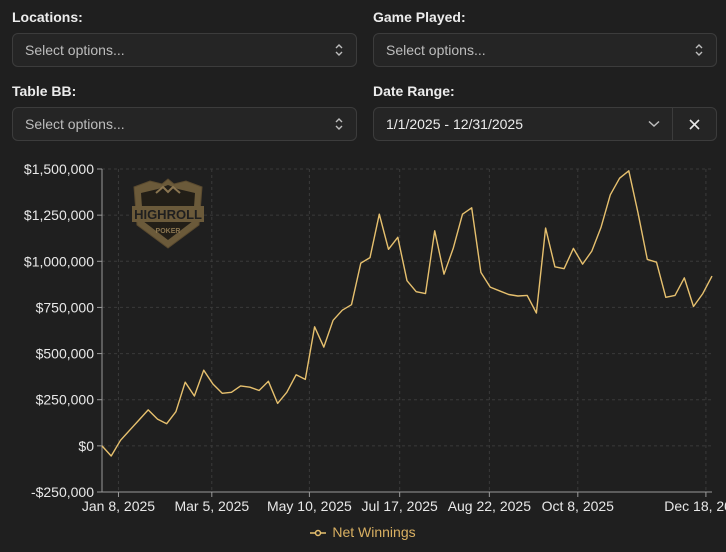 This screenshot has height=552, width=726. I want to click on x-tick-label: Aug 22, 2025, so click(490, 506).